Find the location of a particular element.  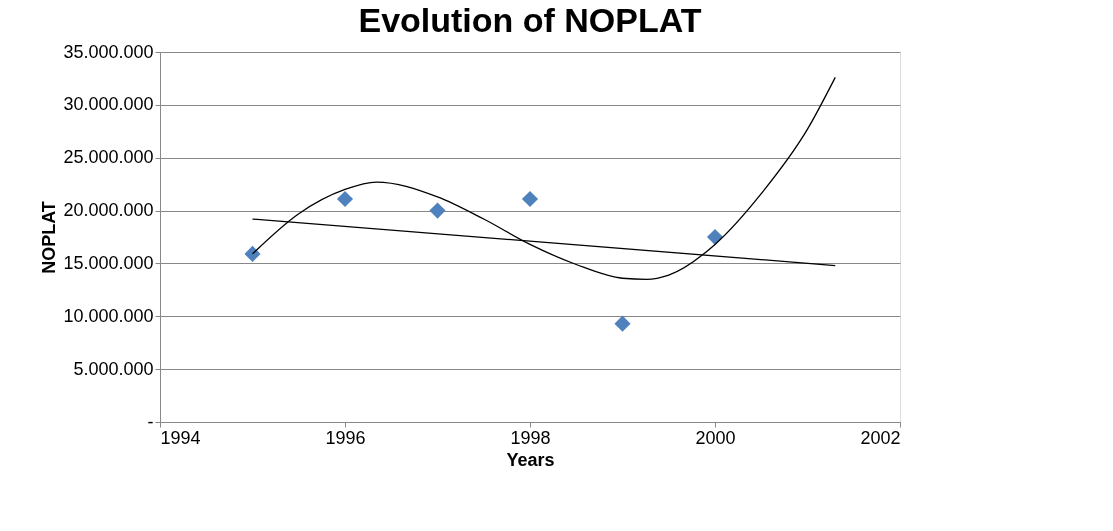

y-tick-label: 30.000.000 is located at coordinates (108, 104).